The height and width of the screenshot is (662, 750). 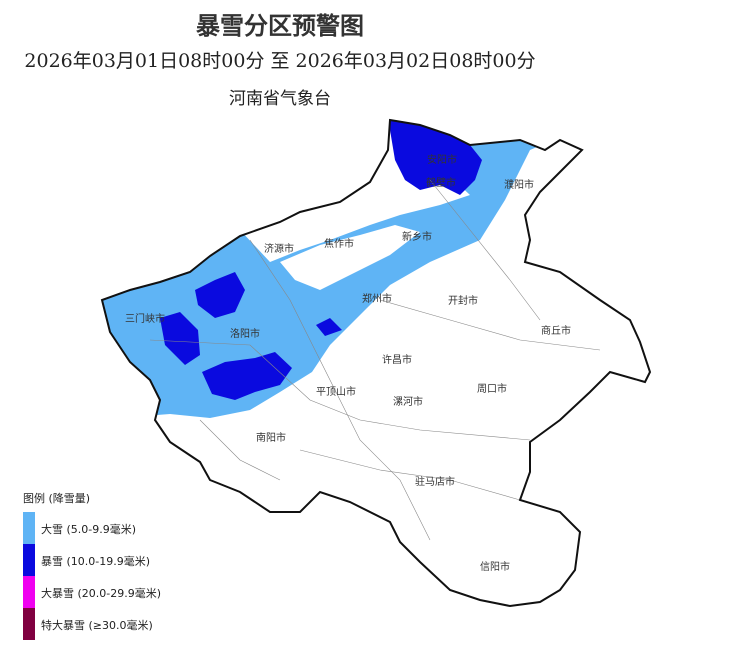 What do you see at coordinates (339, 243) in the screenshot?
I see `city-label: 焦作市` at bounding box center [339, 243].